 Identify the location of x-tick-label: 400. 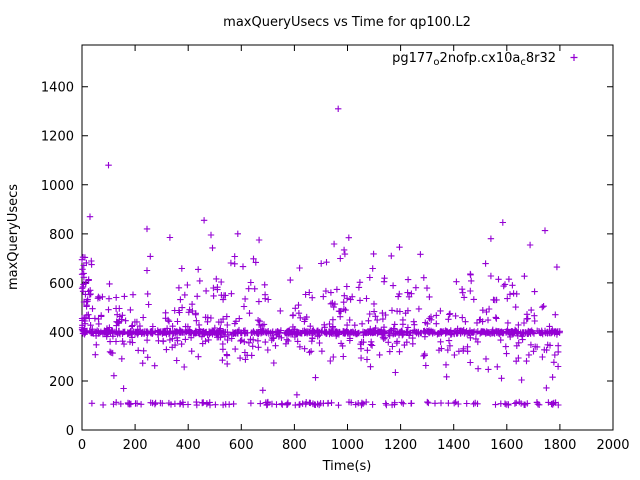
(188, 445).